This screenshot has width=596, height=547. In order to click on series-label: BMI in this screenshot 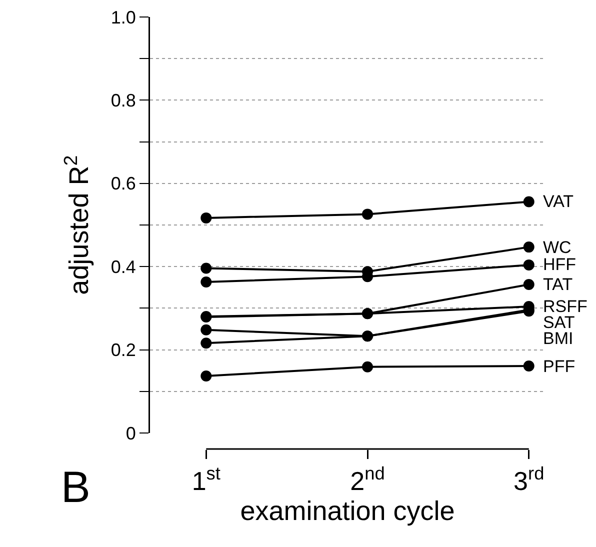, I will do `click(558, 338)`.